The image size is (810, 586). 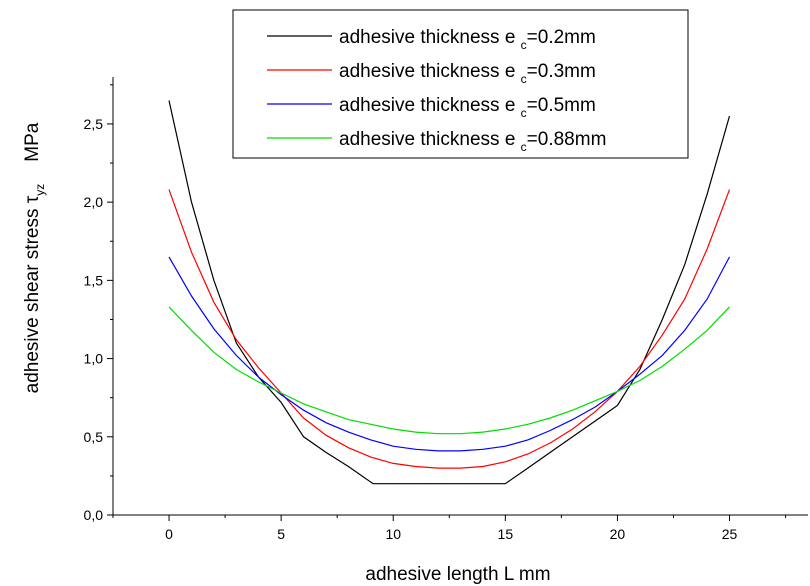 What do you see at coordinates (94, 202) in the screenshot?
I see `y-tick-label: 2,0` at bounding box center [94, 202].